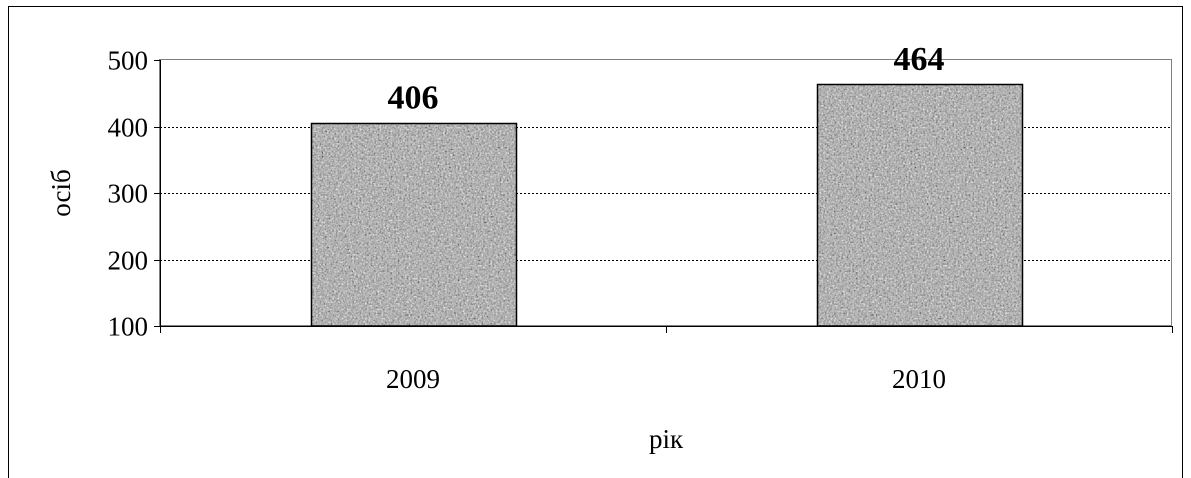 The image size is (1191, 478). I want to click on y-tick-label: 300, so click(128, 194).